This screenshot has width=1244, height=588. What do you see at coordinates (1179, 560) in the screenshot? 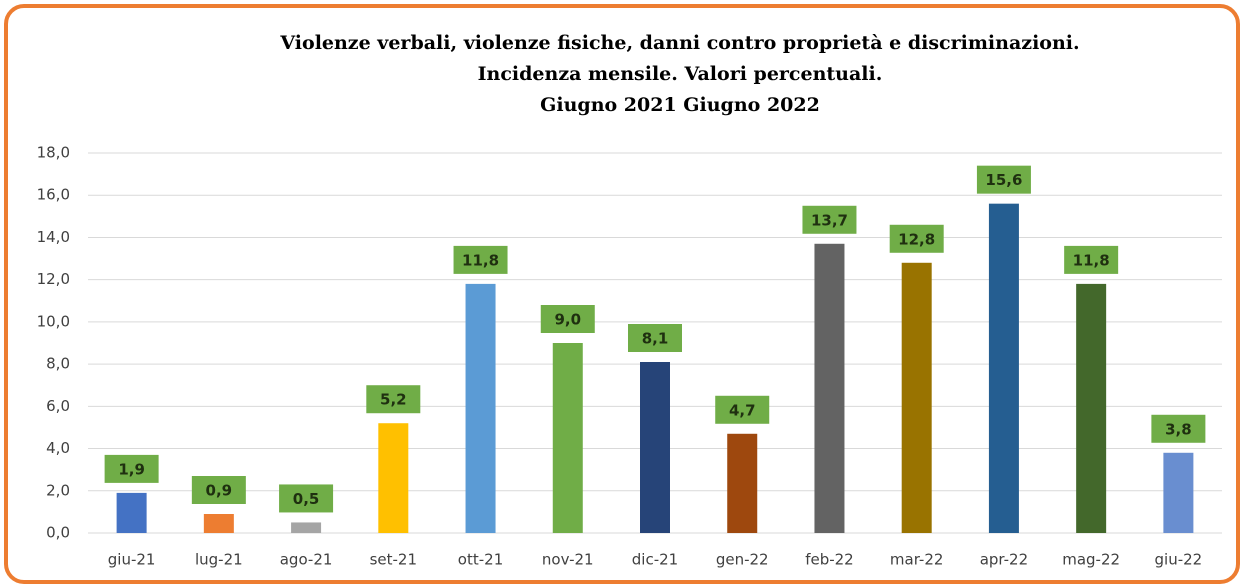
I see `x-tick-label: giu-22` at bounding box center [1179, 560].